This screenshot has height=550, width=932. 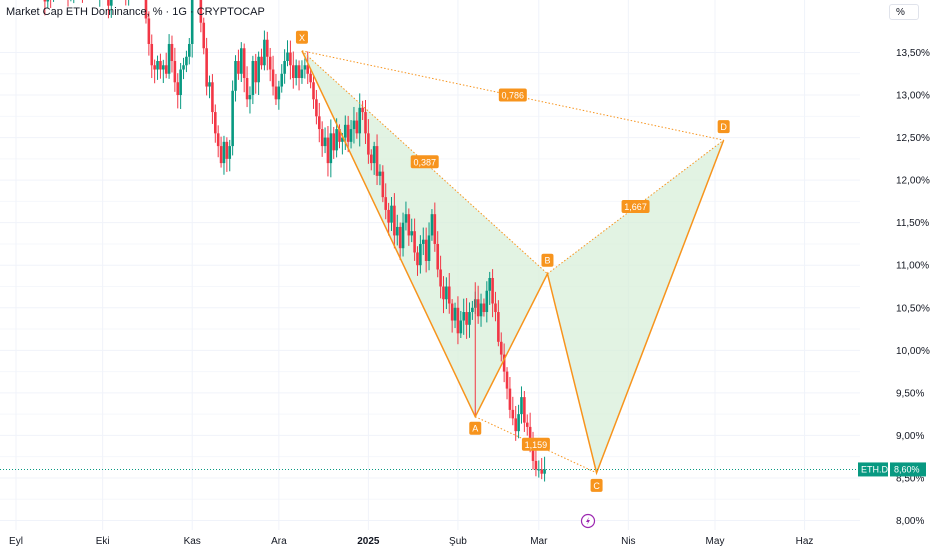 I want to click on x-tick-label: May, so click(x=715, y=541).